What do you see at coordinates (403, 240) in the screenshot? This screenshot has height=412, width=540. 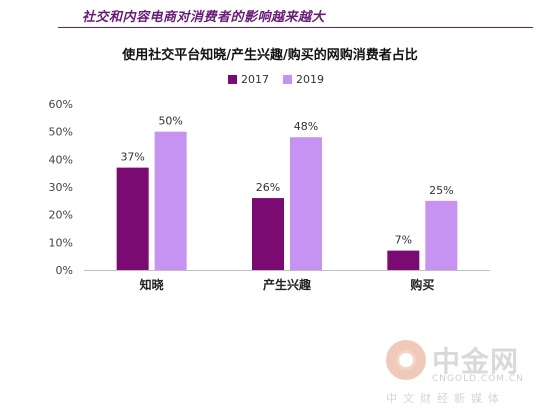 I see `data-label-2017-2: 7%` at bounding box center [403, 240].